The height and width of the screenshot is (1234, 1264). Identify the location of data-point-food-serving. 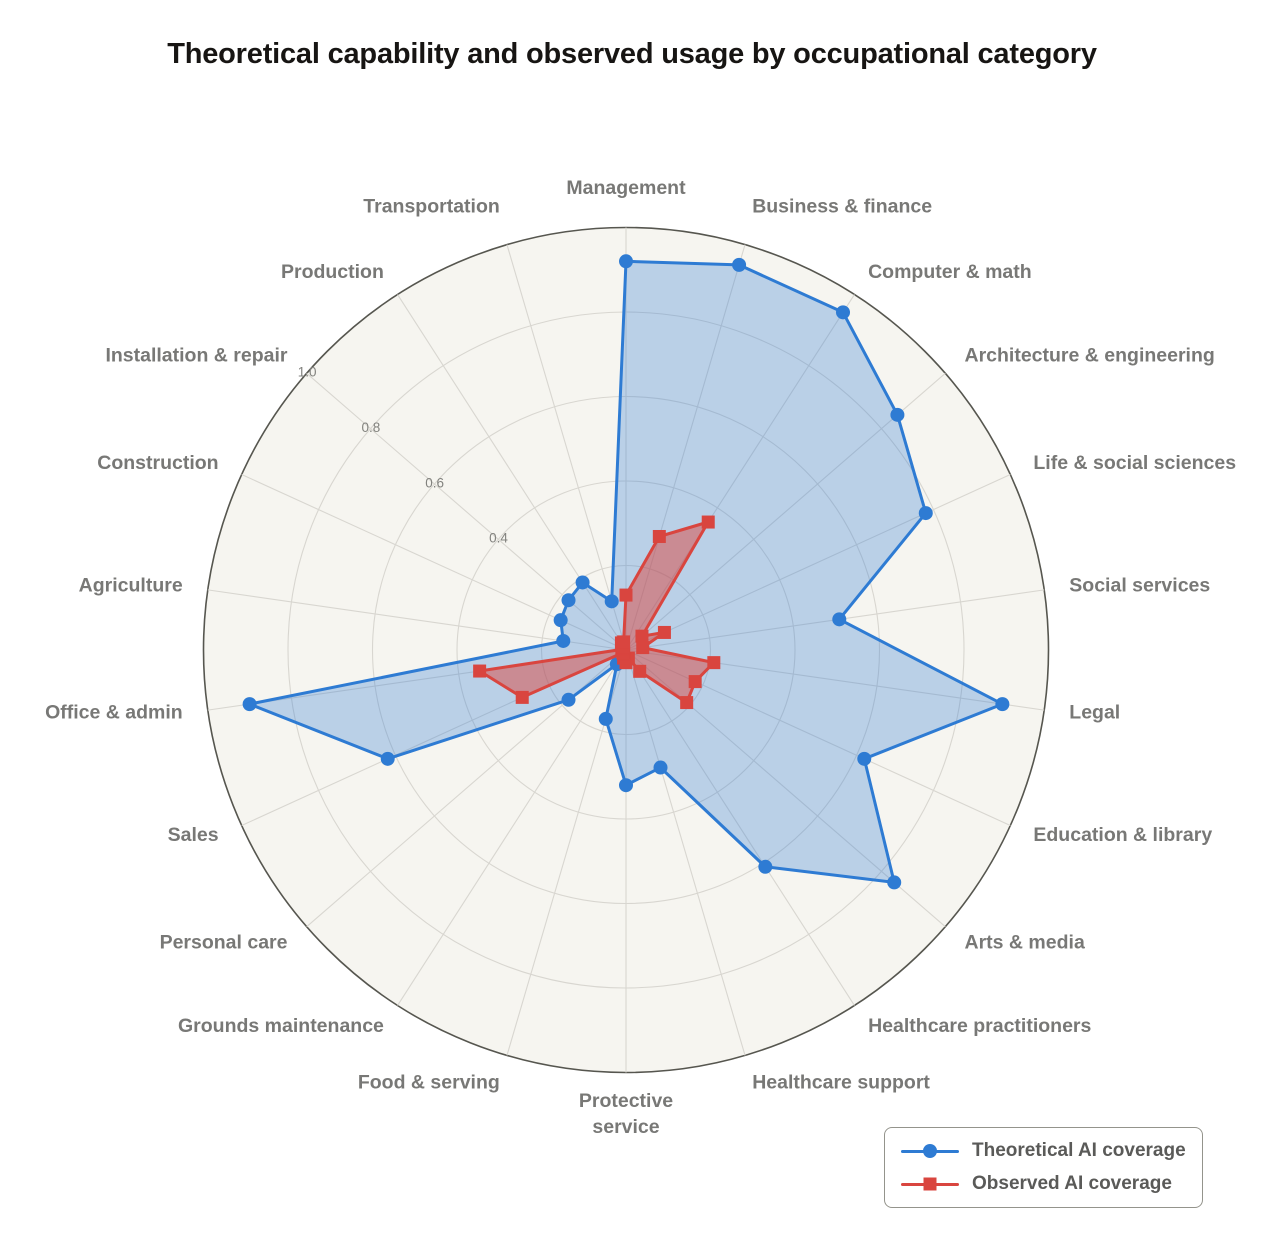
(605, 718).